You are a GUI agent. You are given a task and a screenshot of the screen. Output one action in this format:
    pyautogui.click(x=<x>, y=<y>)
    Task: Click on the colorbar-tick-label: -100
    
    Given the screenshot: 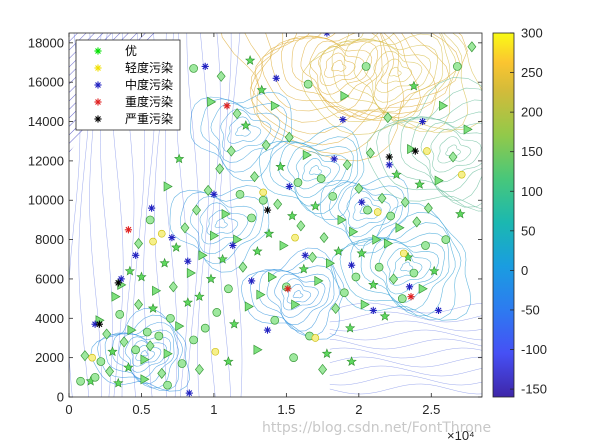 What is the action you would take?
    pyautogui.click(x=534, y=349)
    